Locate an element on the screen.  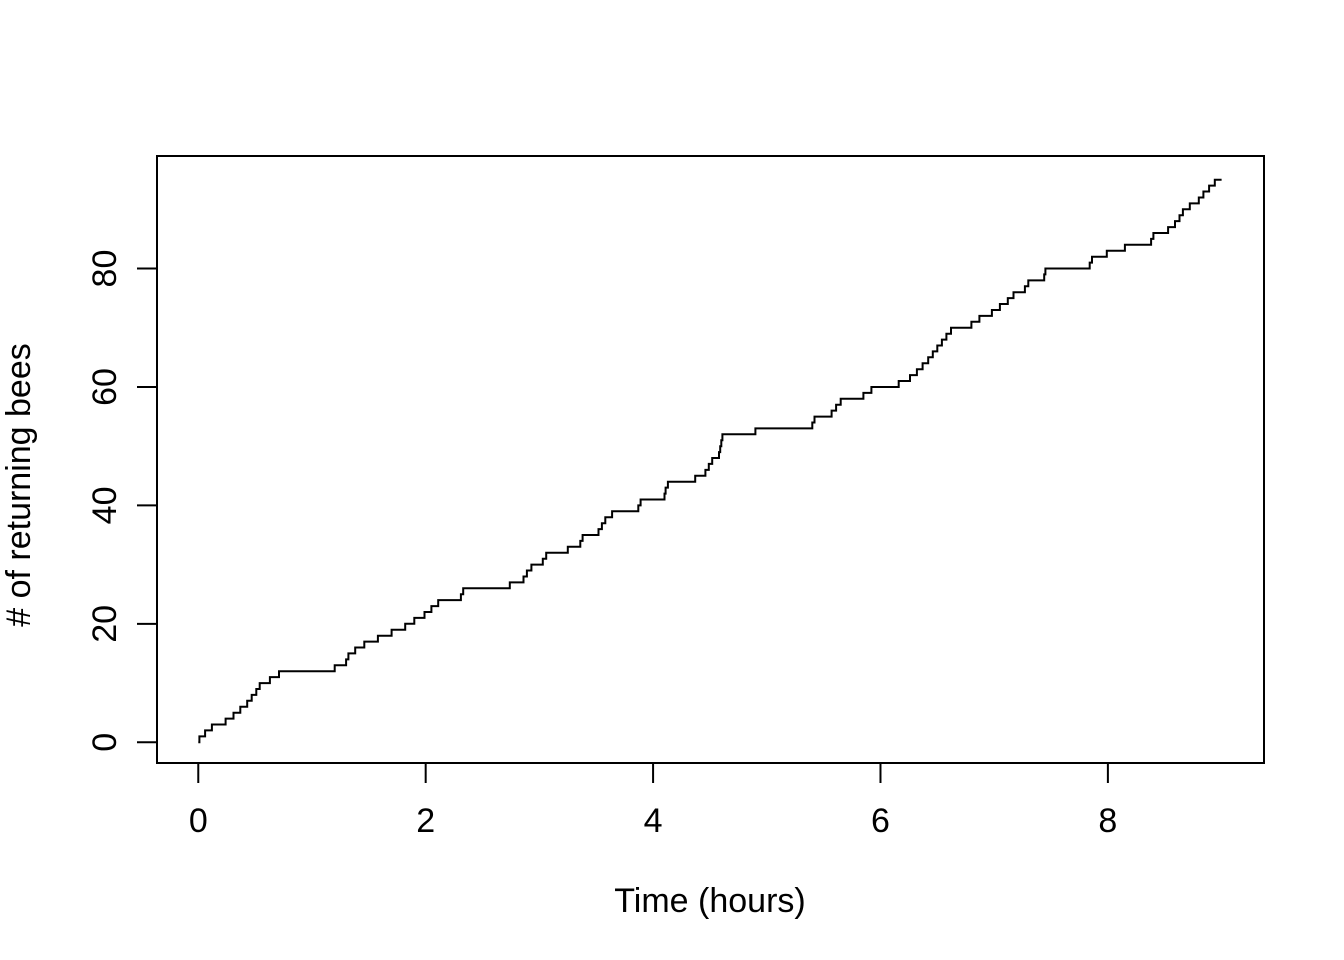
y-tick-label: 60 is located at coordinates (105, 387).